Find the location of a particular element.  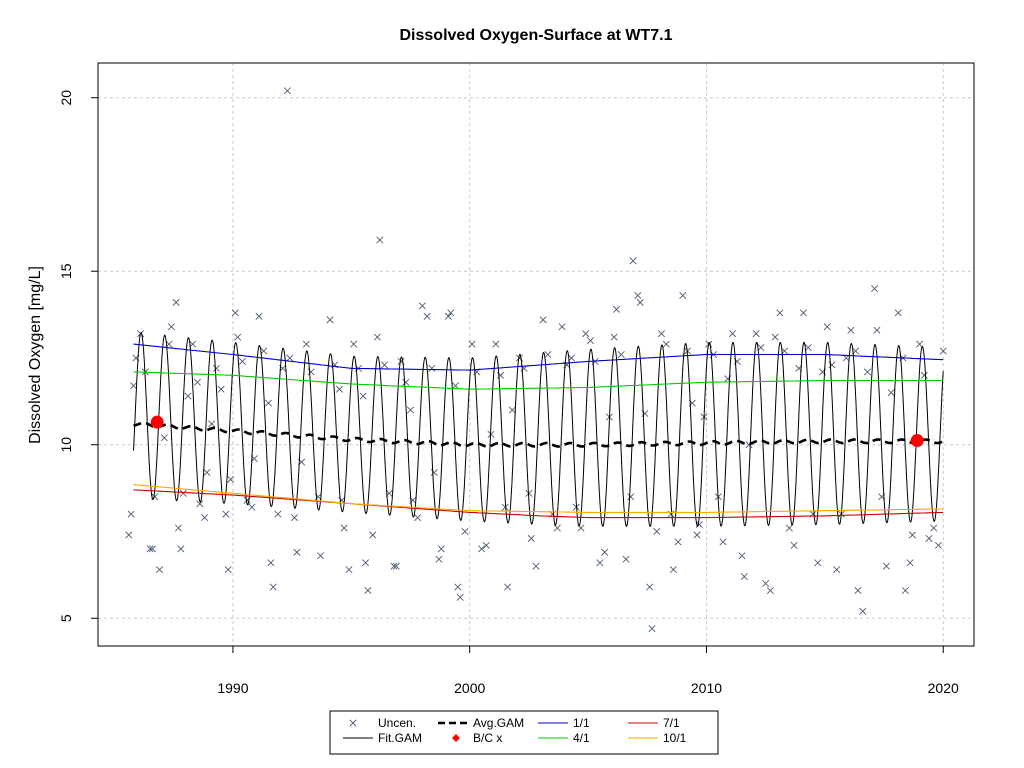

legend-label: Fit.GAM is located at coordinates (400, 738).